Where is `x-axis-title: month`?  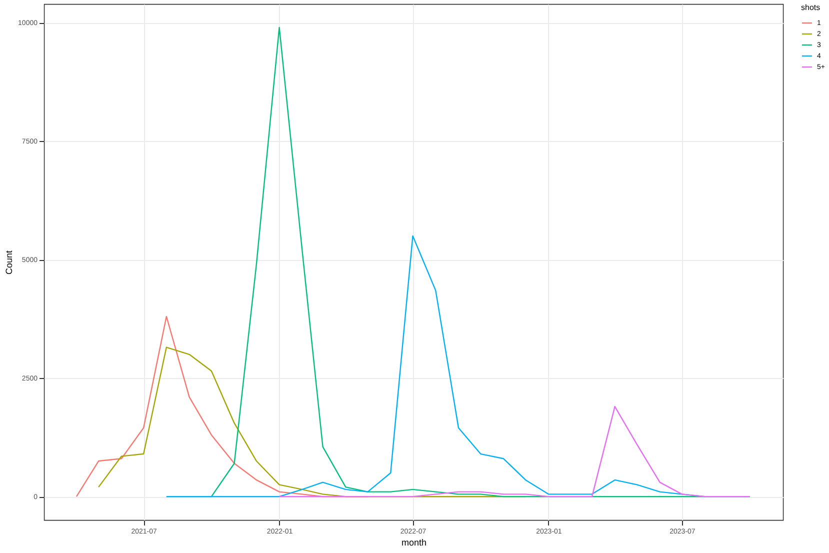 x-axis-title: month is located at coordinates (414, 543).